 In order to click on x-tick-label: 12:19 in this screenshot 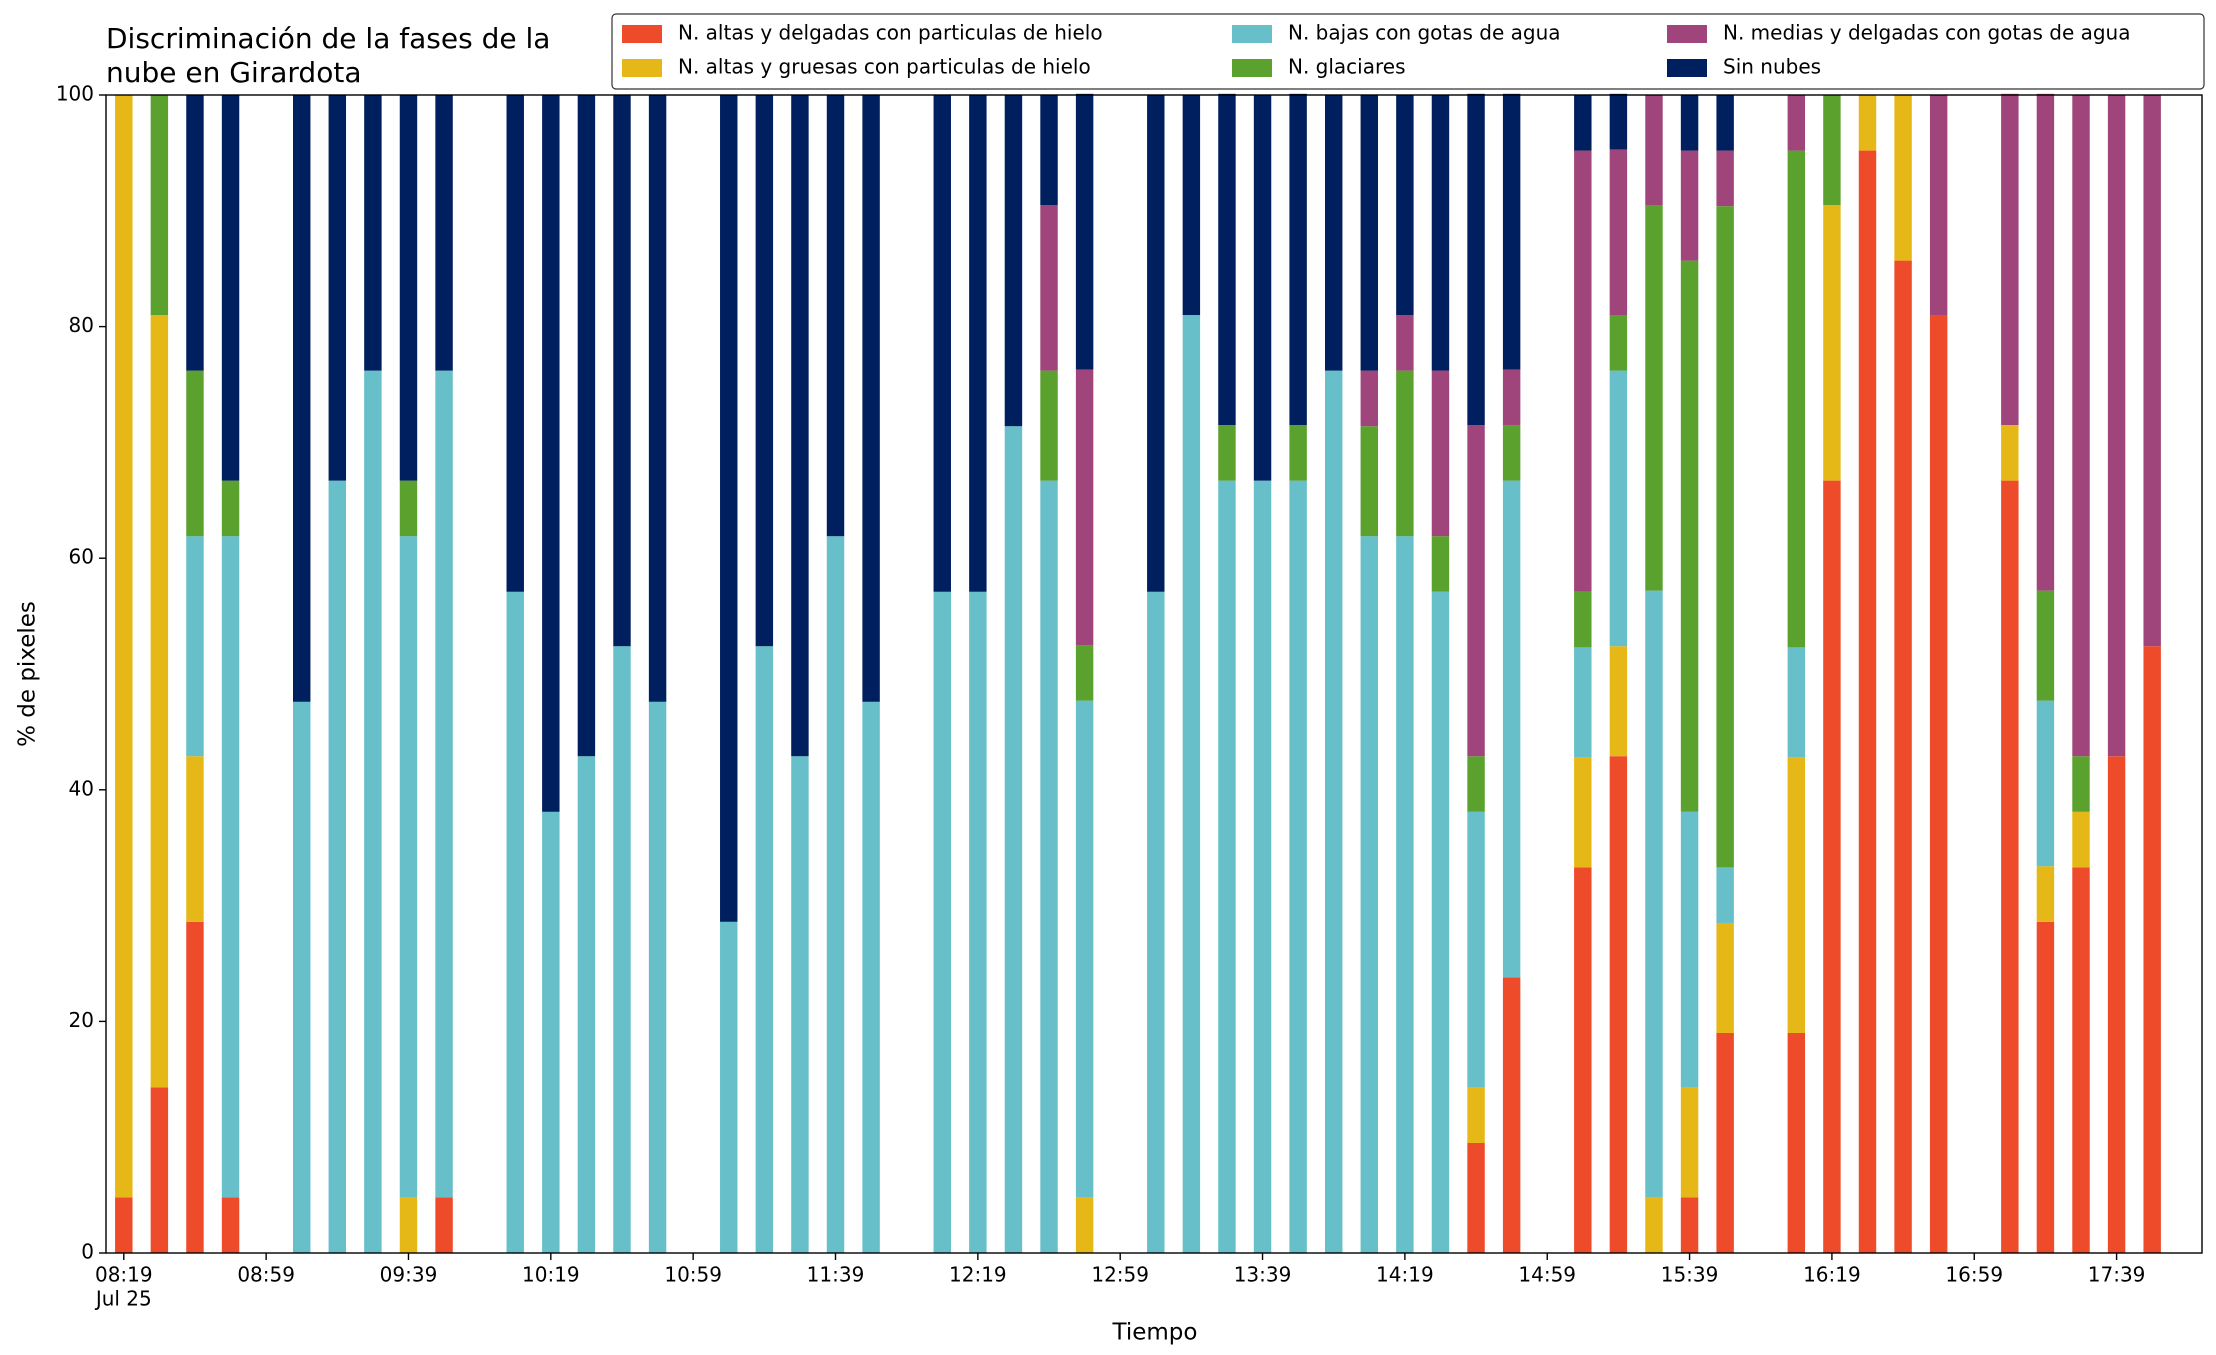, I will do `click(978, 1275)`.